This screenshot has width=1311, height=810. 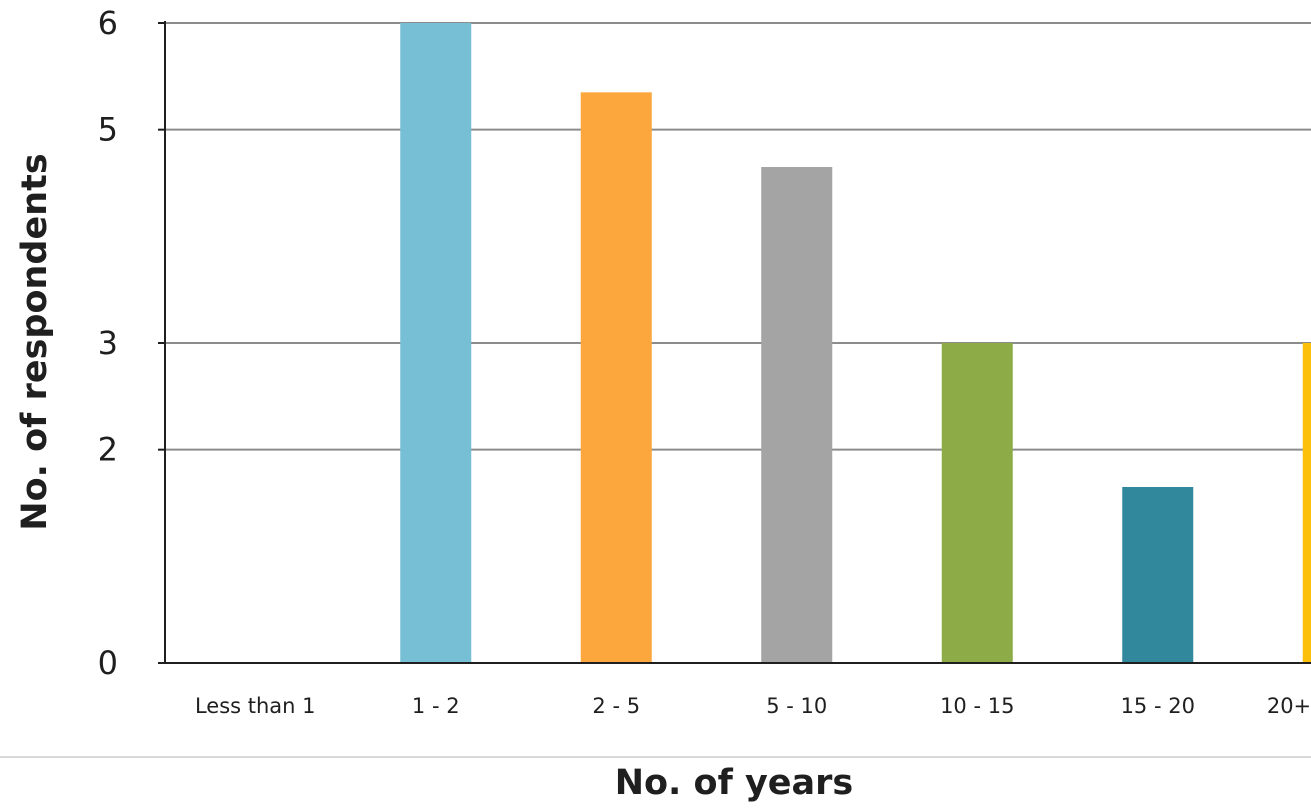 What do you see at coordinates (108, 23) in the screenshot?
I see `y-tick-label: 6` at bounding box center [108, 23].